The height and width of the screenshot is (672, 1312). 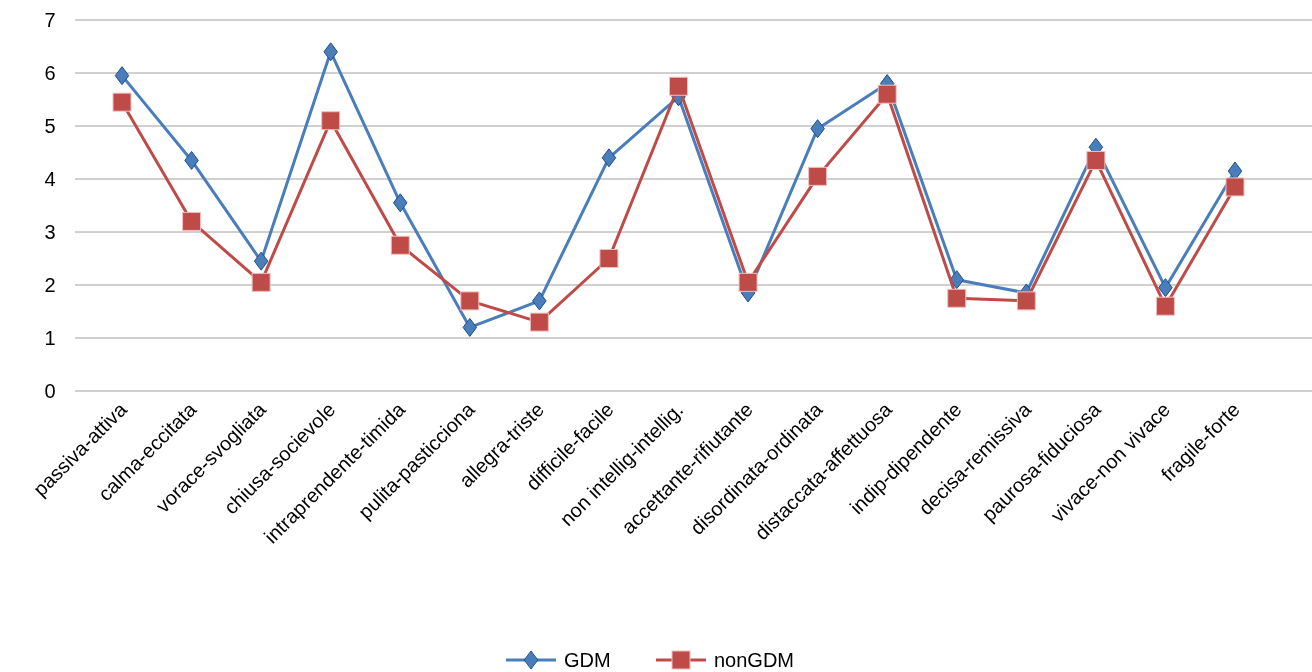 What do you see at coordinates (50, 391) in the screenshot?
I see `y-tick-label: 0` at bounding box center [50, 391].